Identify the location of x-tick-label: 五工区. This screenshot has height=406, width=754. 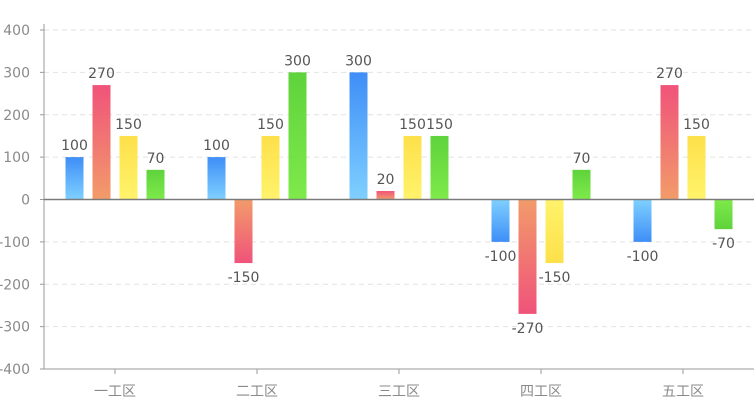
(683, 392).